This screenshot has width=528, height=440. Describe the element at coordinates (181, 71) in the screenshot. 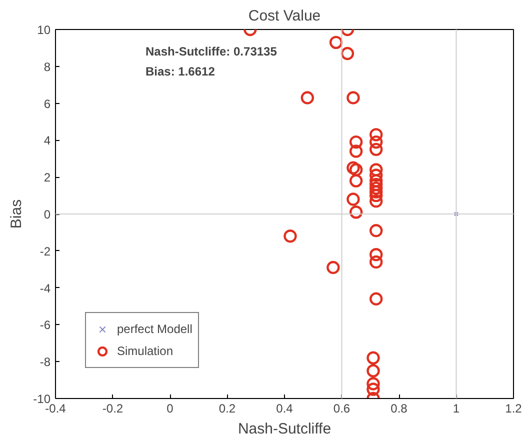

I see `annotation: Bias: 1.6612` at that location.